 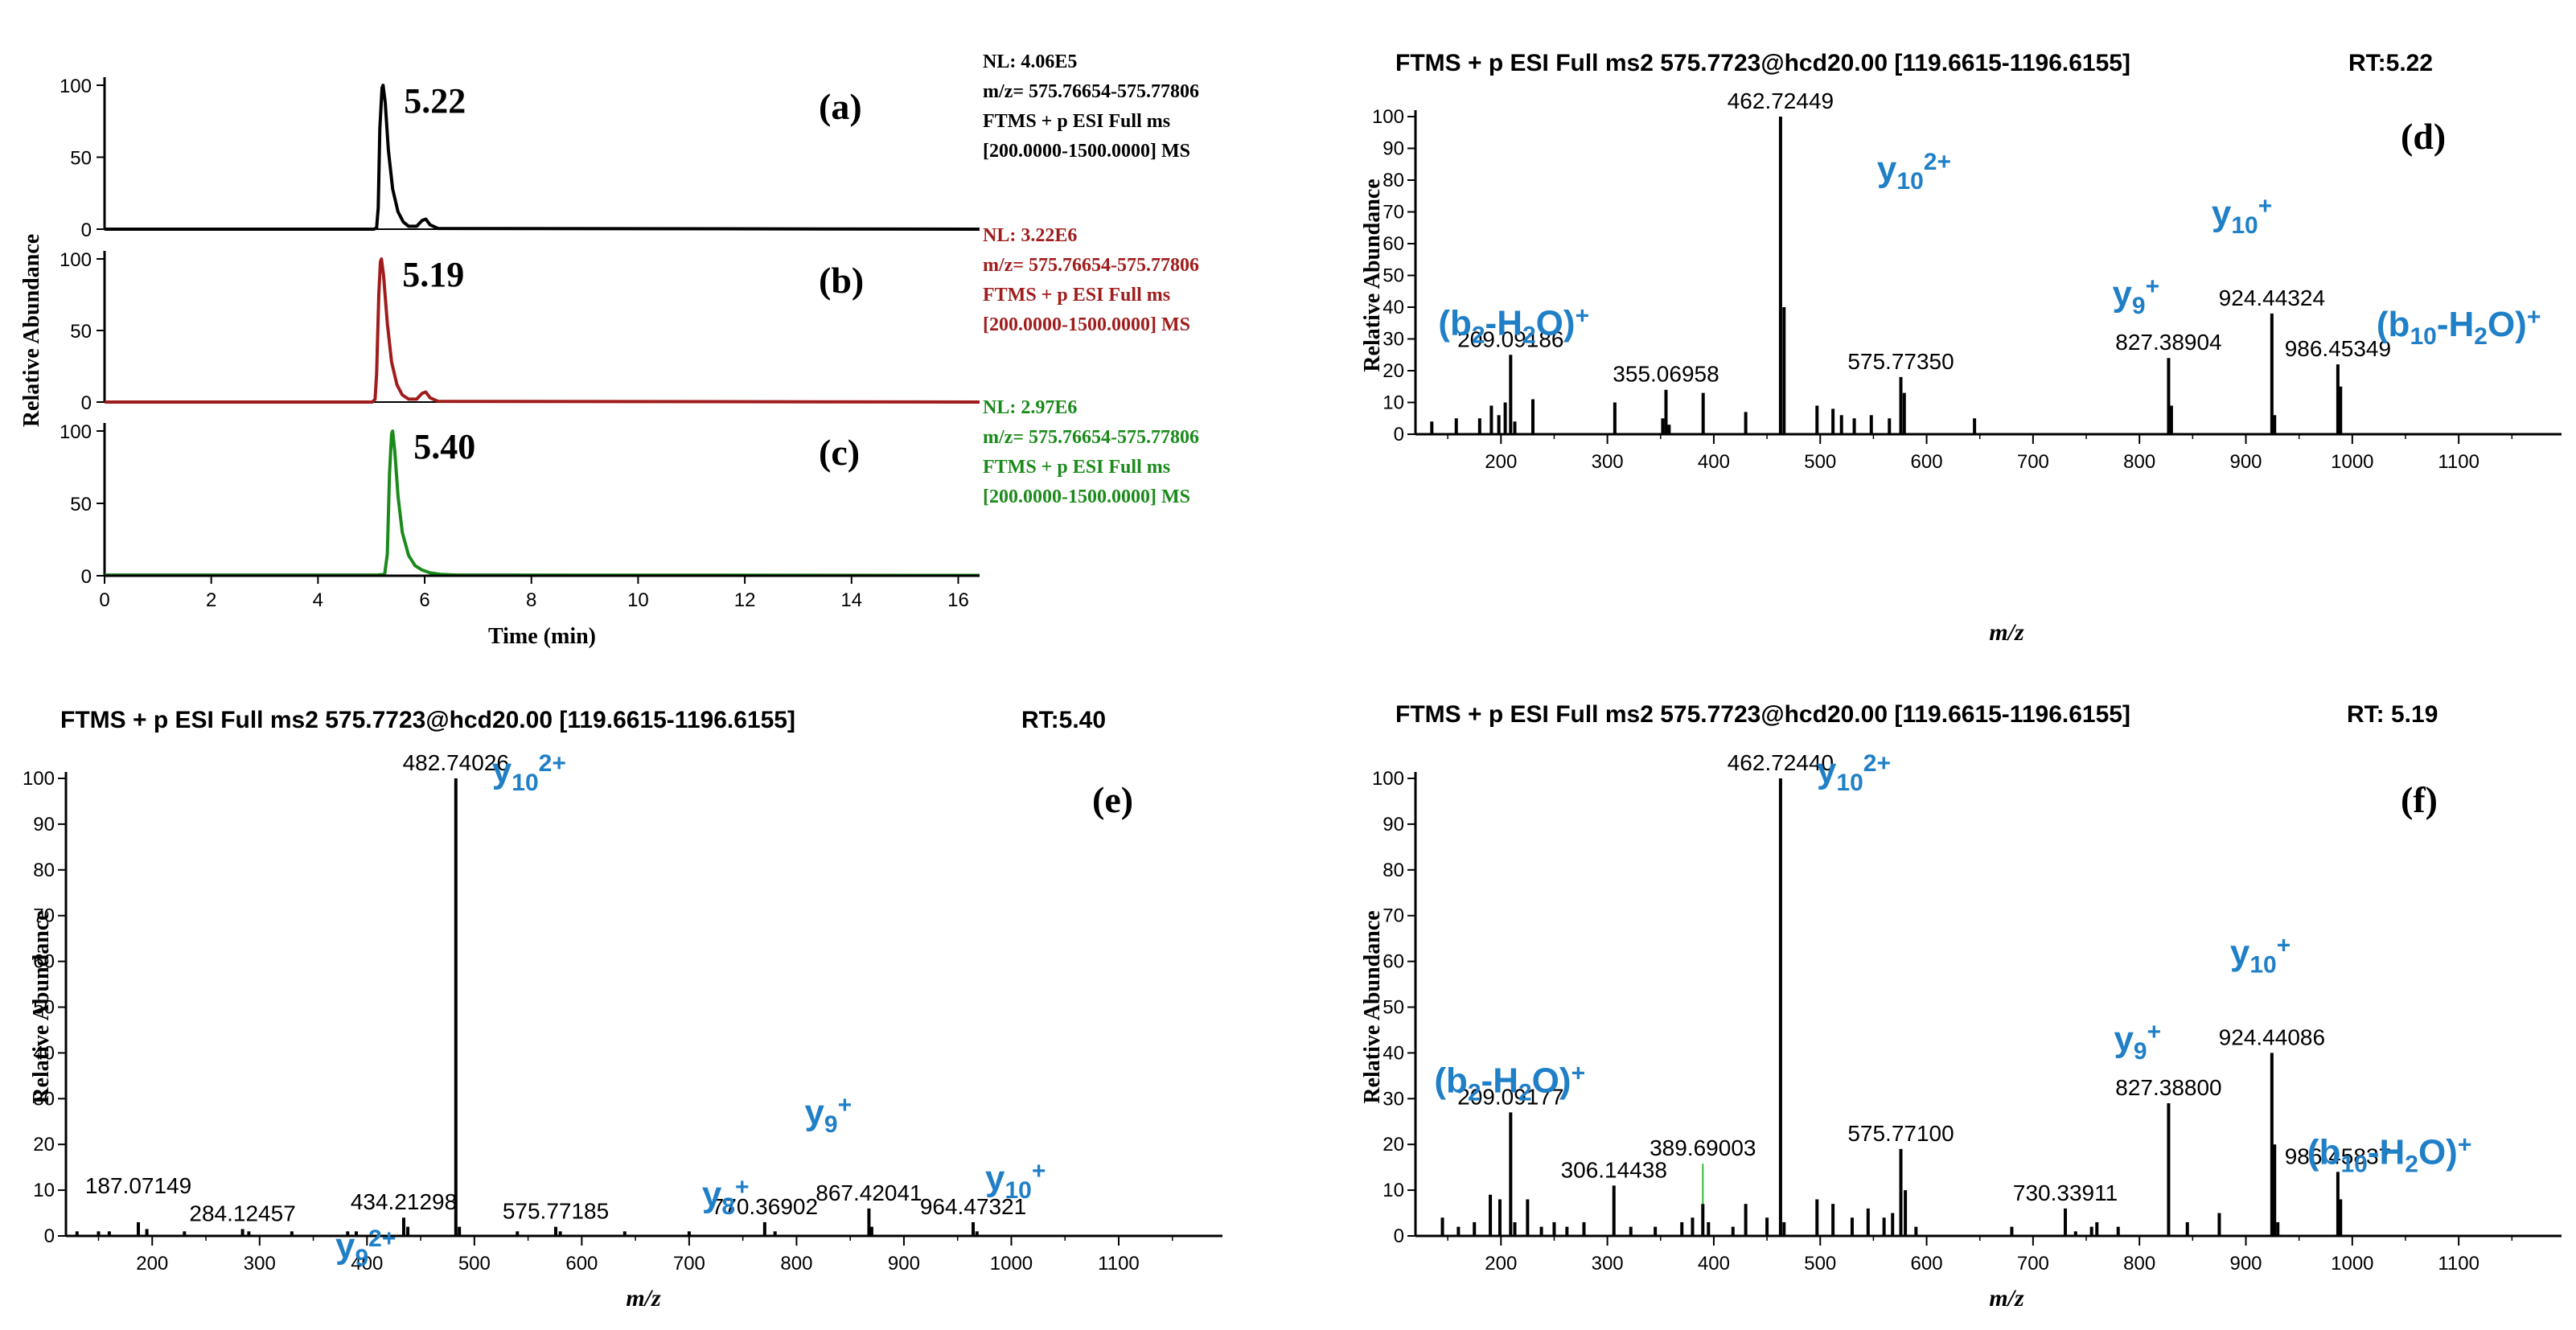 What do you see at coordinates (728, 1206) in the screenshot?
I see `ion-label-part: 8` at bounding box center [728, 1206].